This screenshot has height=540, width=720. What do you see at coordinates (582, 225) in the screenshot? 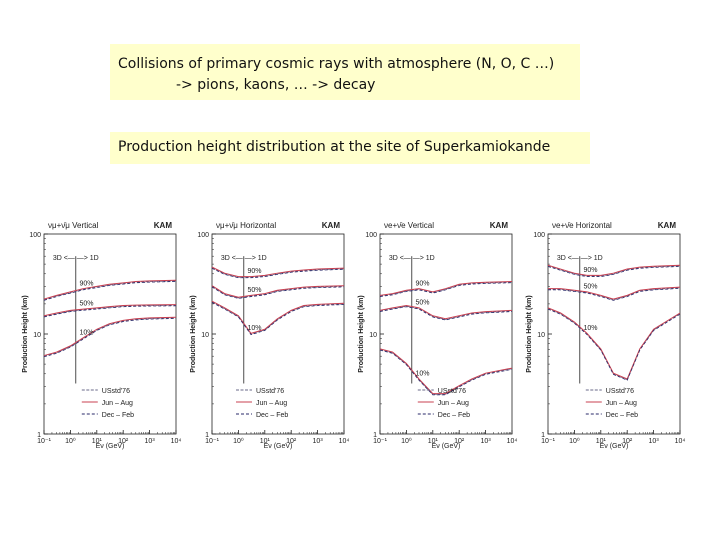
I see `panel-label: νe+ν̄e Horizontal` at bounding box center [582, 225].